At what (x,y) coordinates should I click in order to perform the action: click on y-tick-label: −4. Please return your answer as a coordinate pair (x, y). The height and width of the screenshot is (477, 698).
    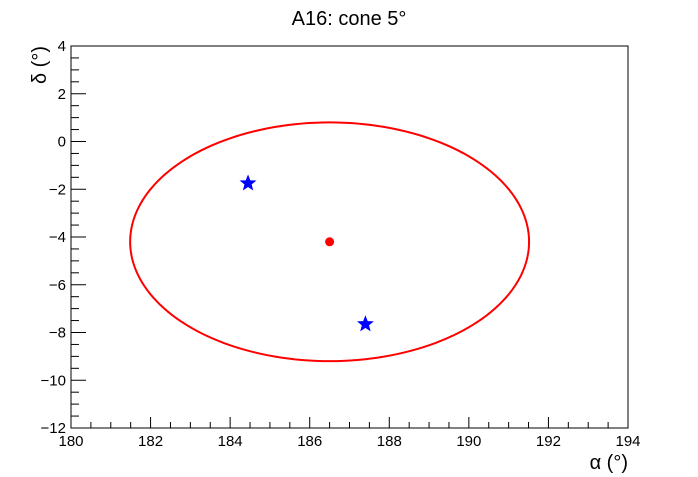
    Looking at the image, I should click on (57, 237).